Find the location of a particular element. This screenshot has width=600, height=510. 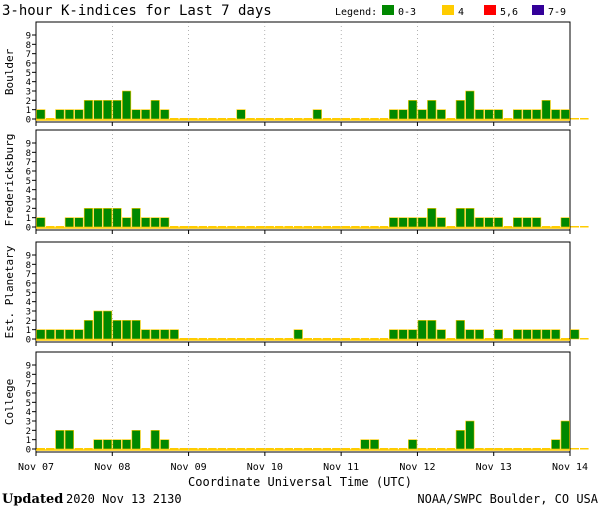

y-tick-label-1-4: 4 is located at coordinates (28, 191).